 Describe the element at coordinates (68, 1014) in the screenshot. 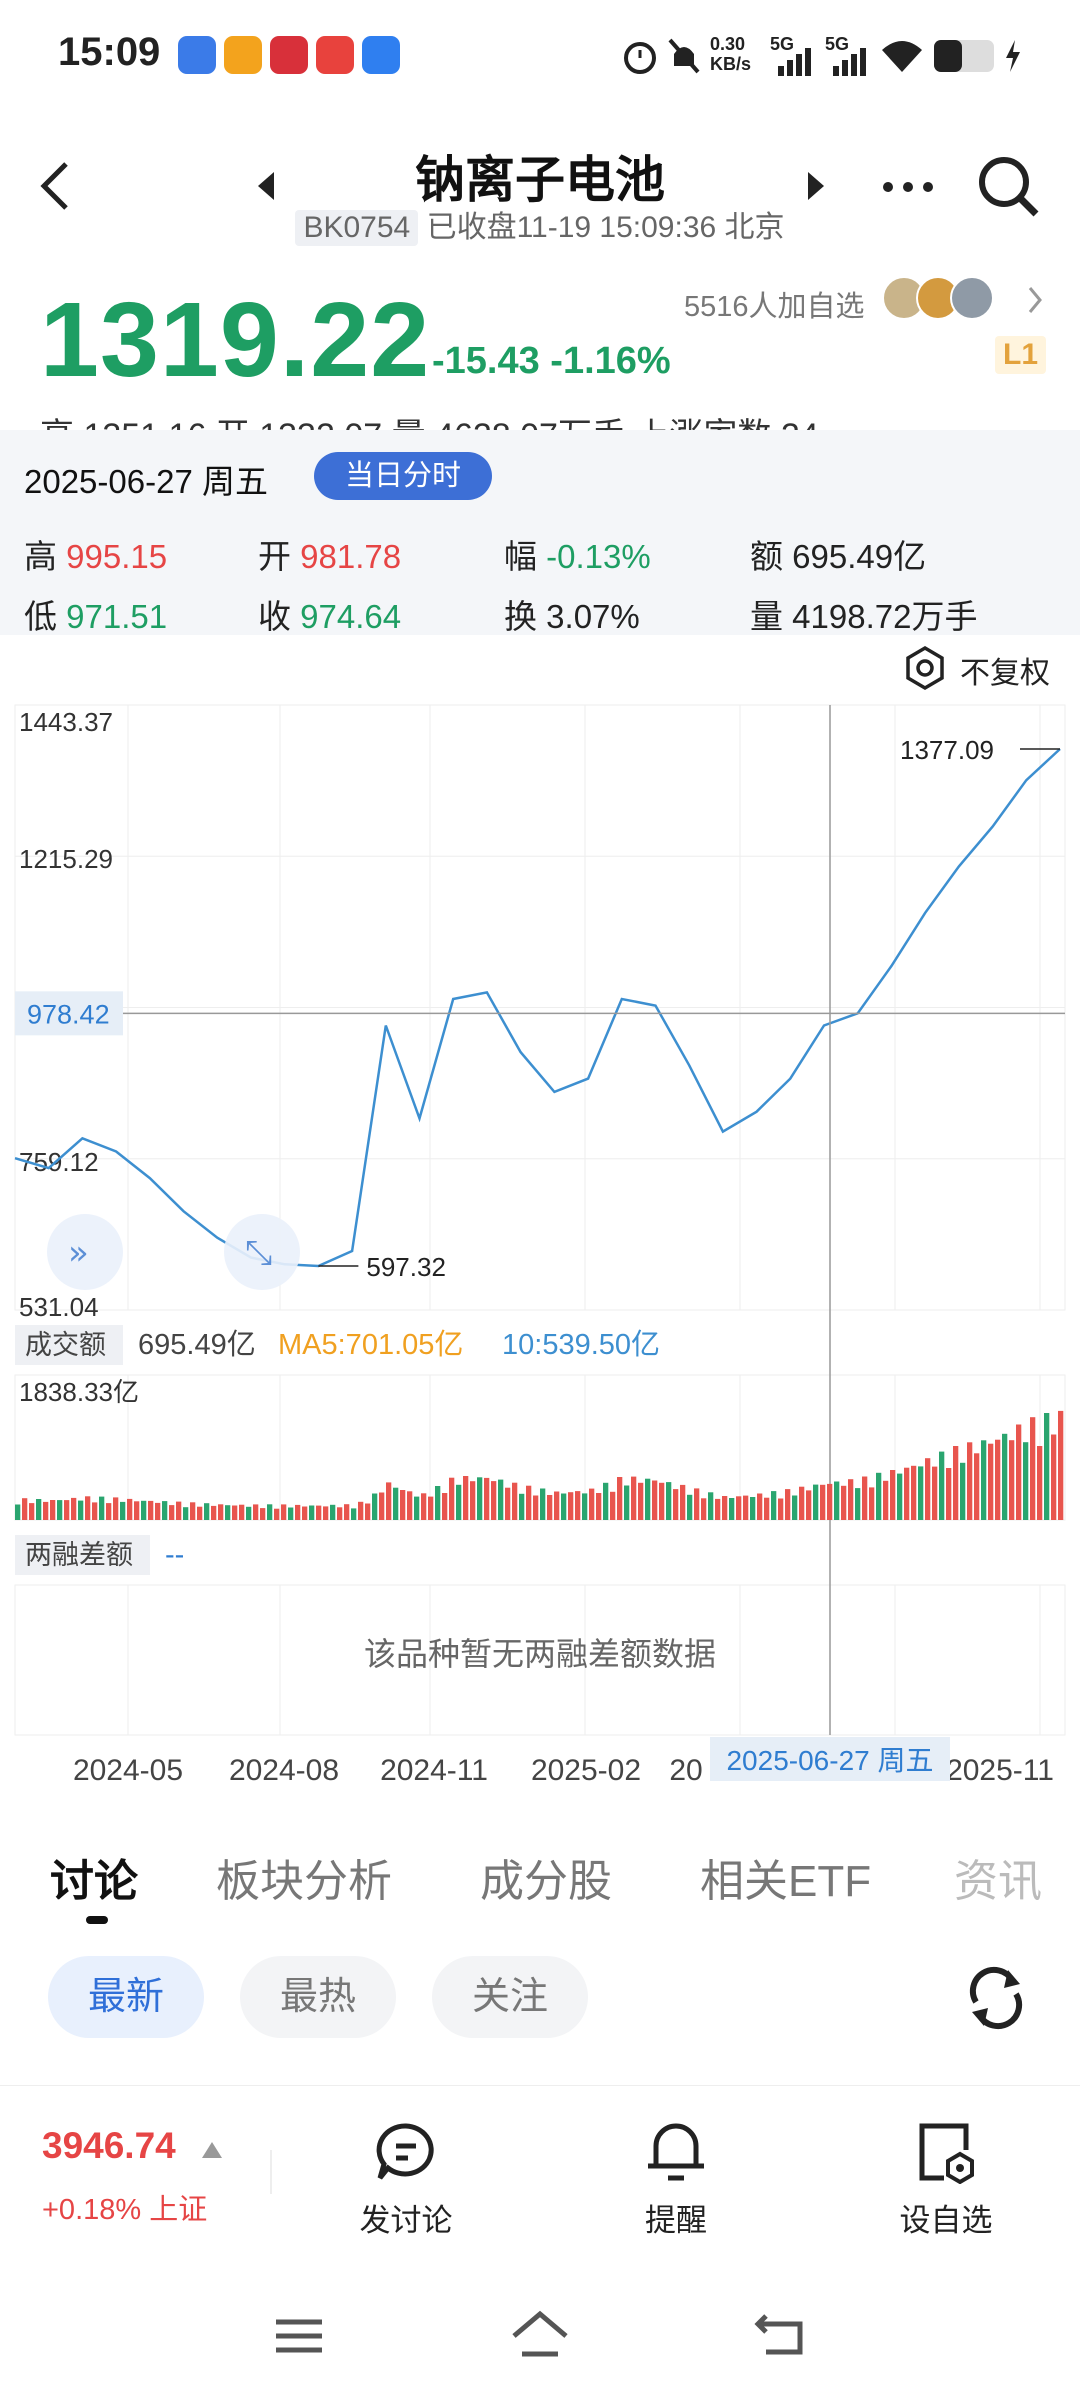

I see `cursor-value-label: 978.42` at that location.